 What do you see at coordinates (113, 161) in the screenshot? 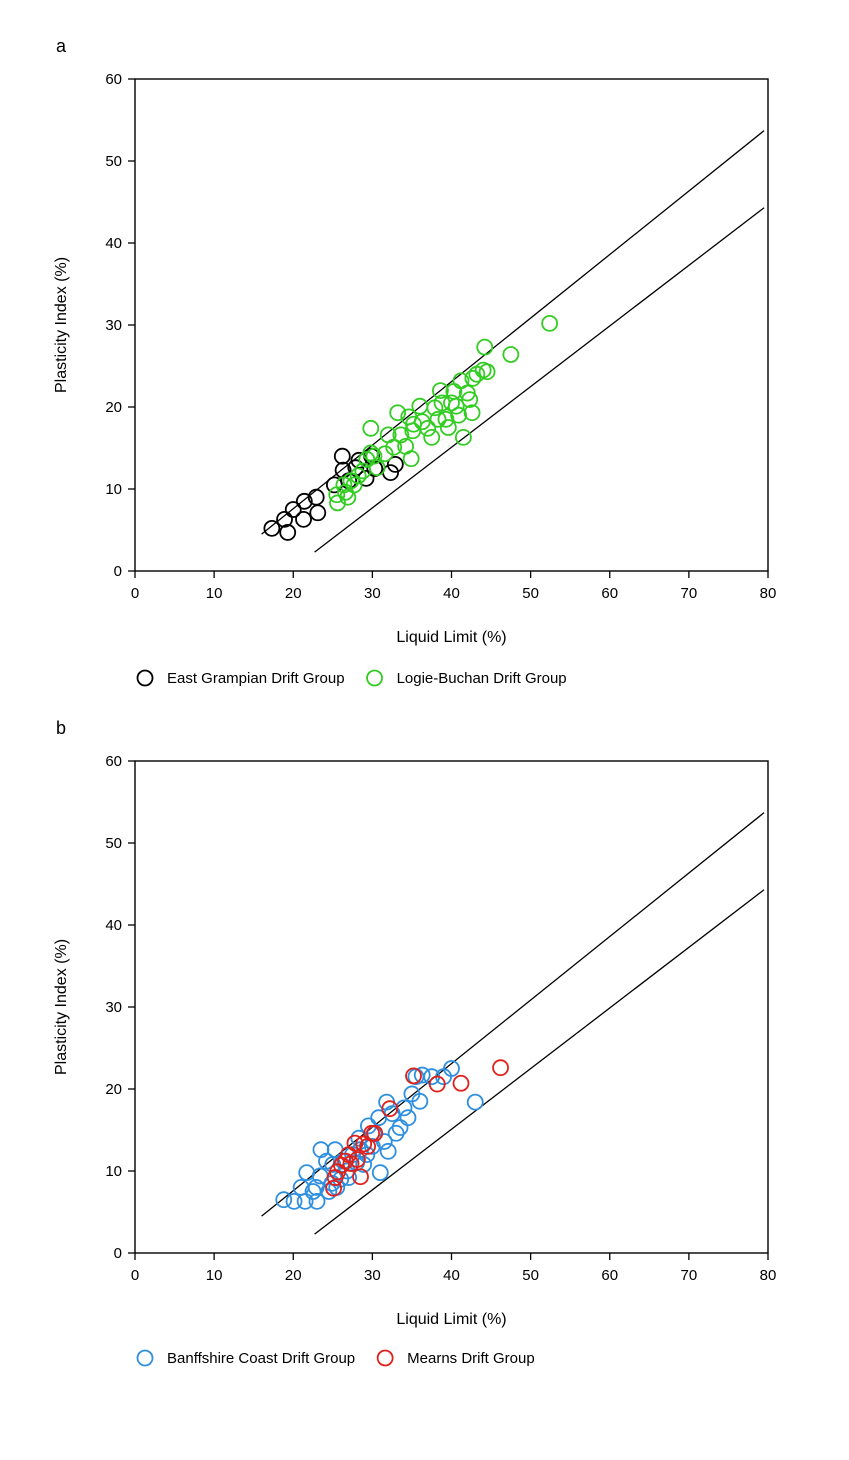
I see `y-tick-label: 50` at bounding box center [113, 161].